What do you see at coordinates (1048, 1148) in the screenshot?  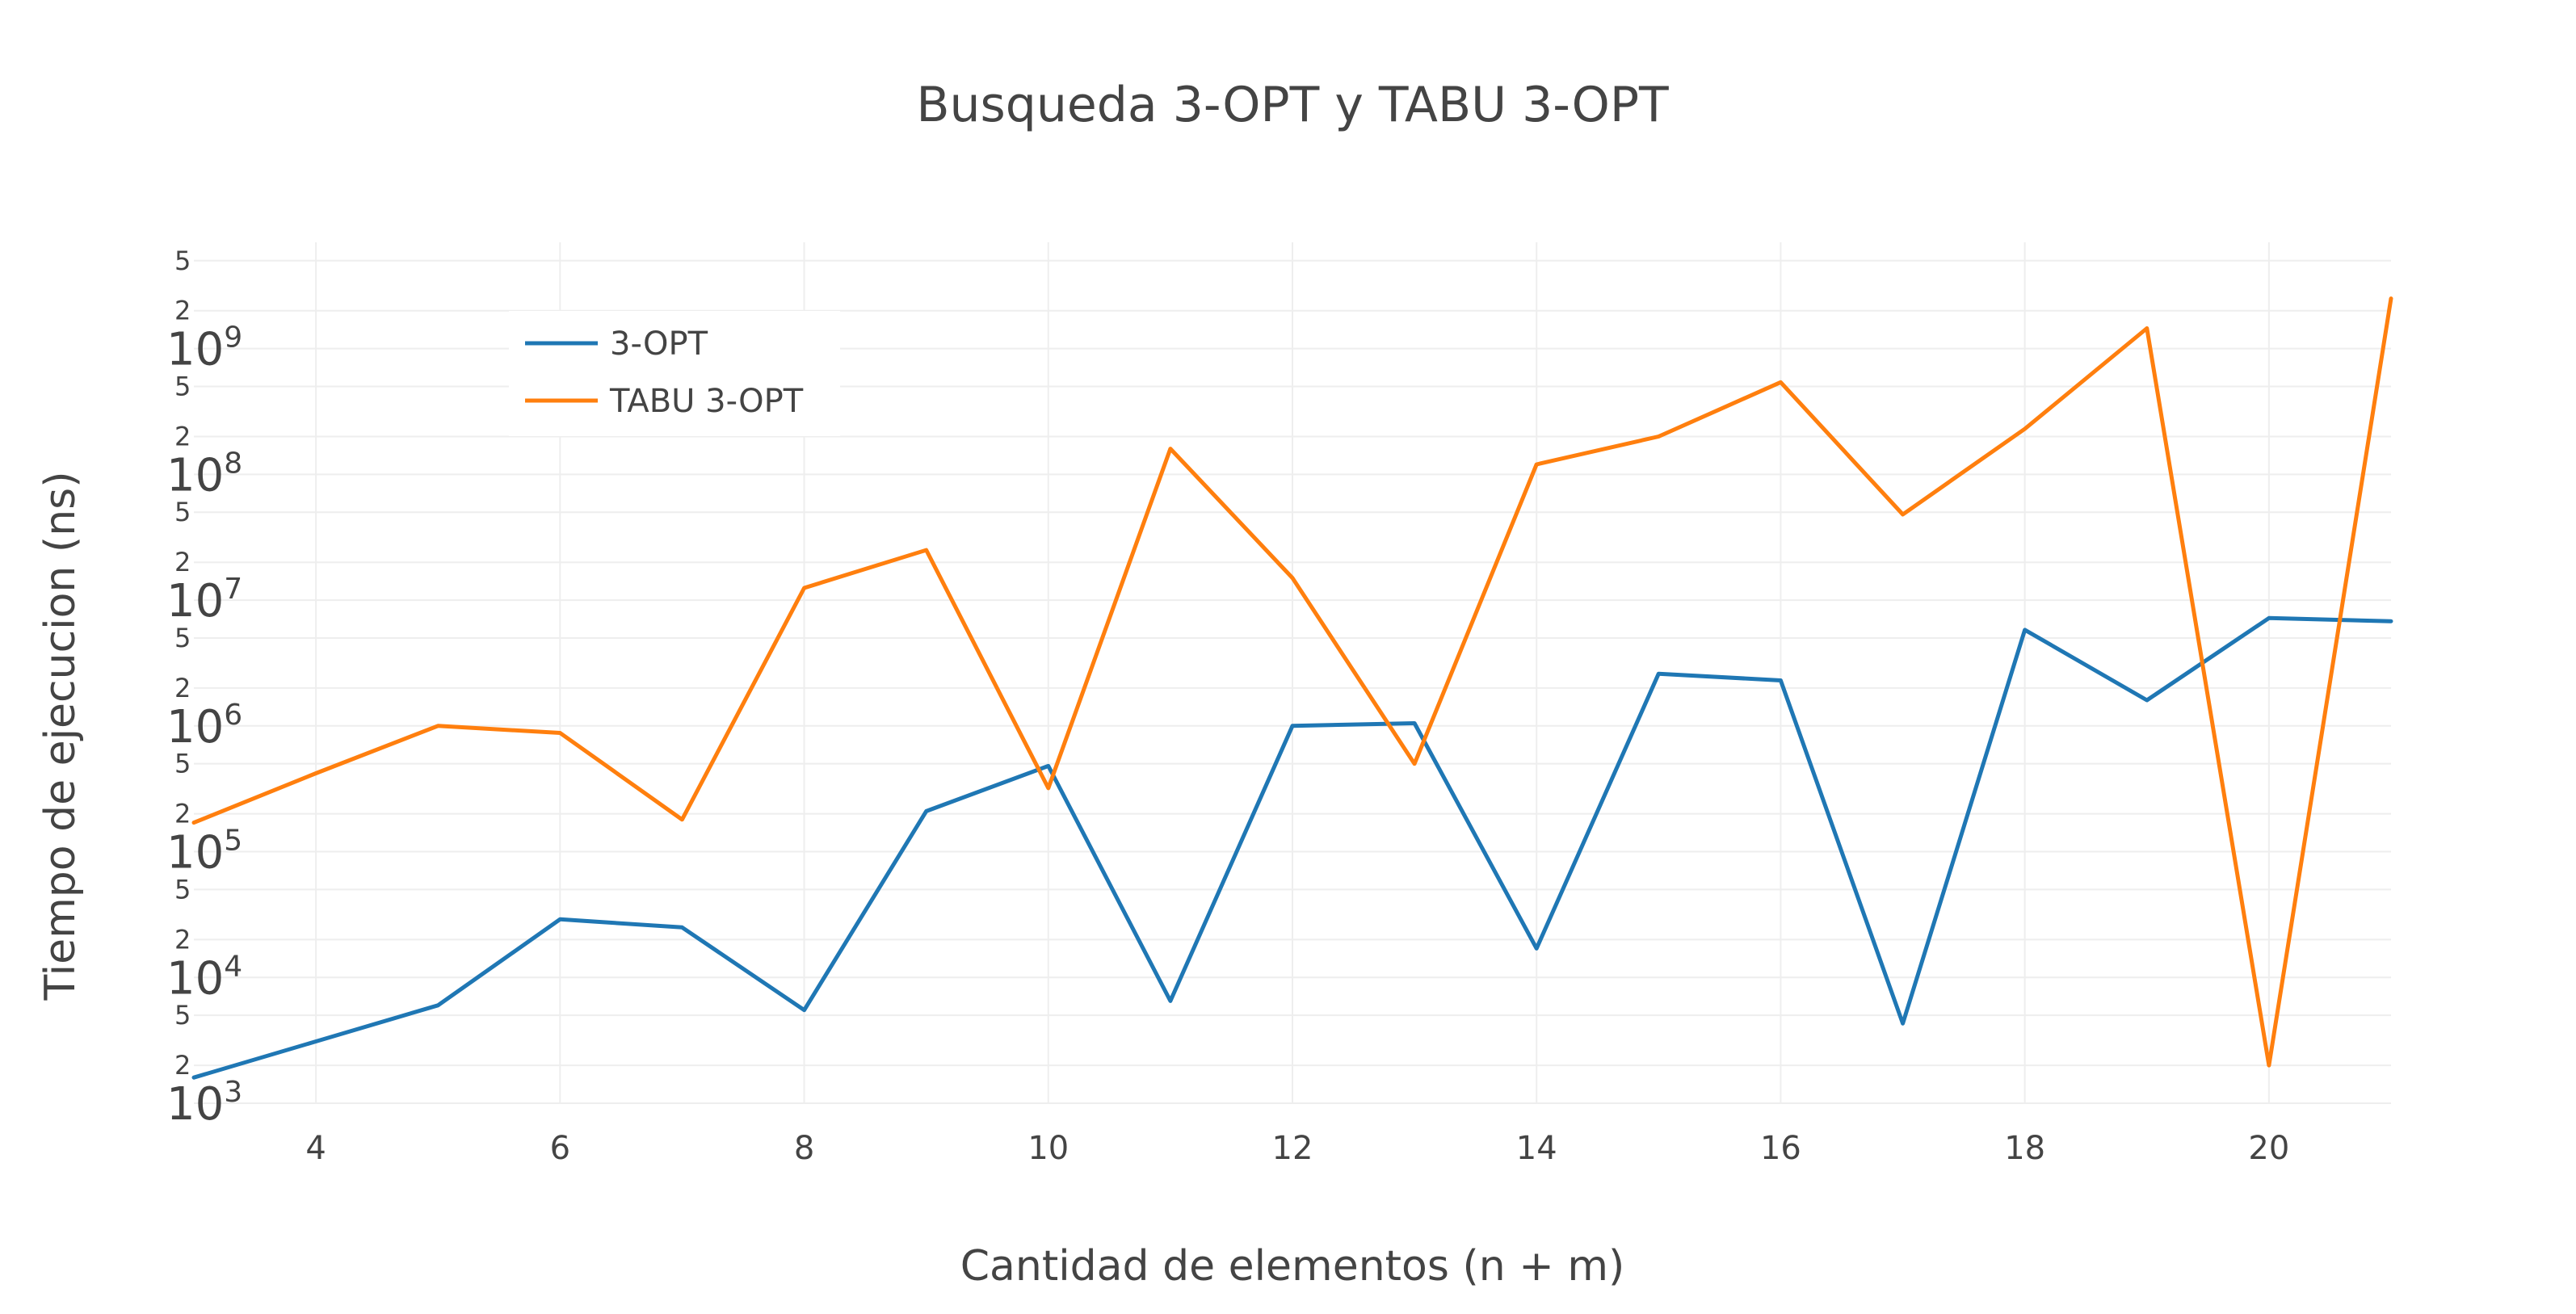 I see `x-tick-label: 10` at bounding box center [1048, 1148].